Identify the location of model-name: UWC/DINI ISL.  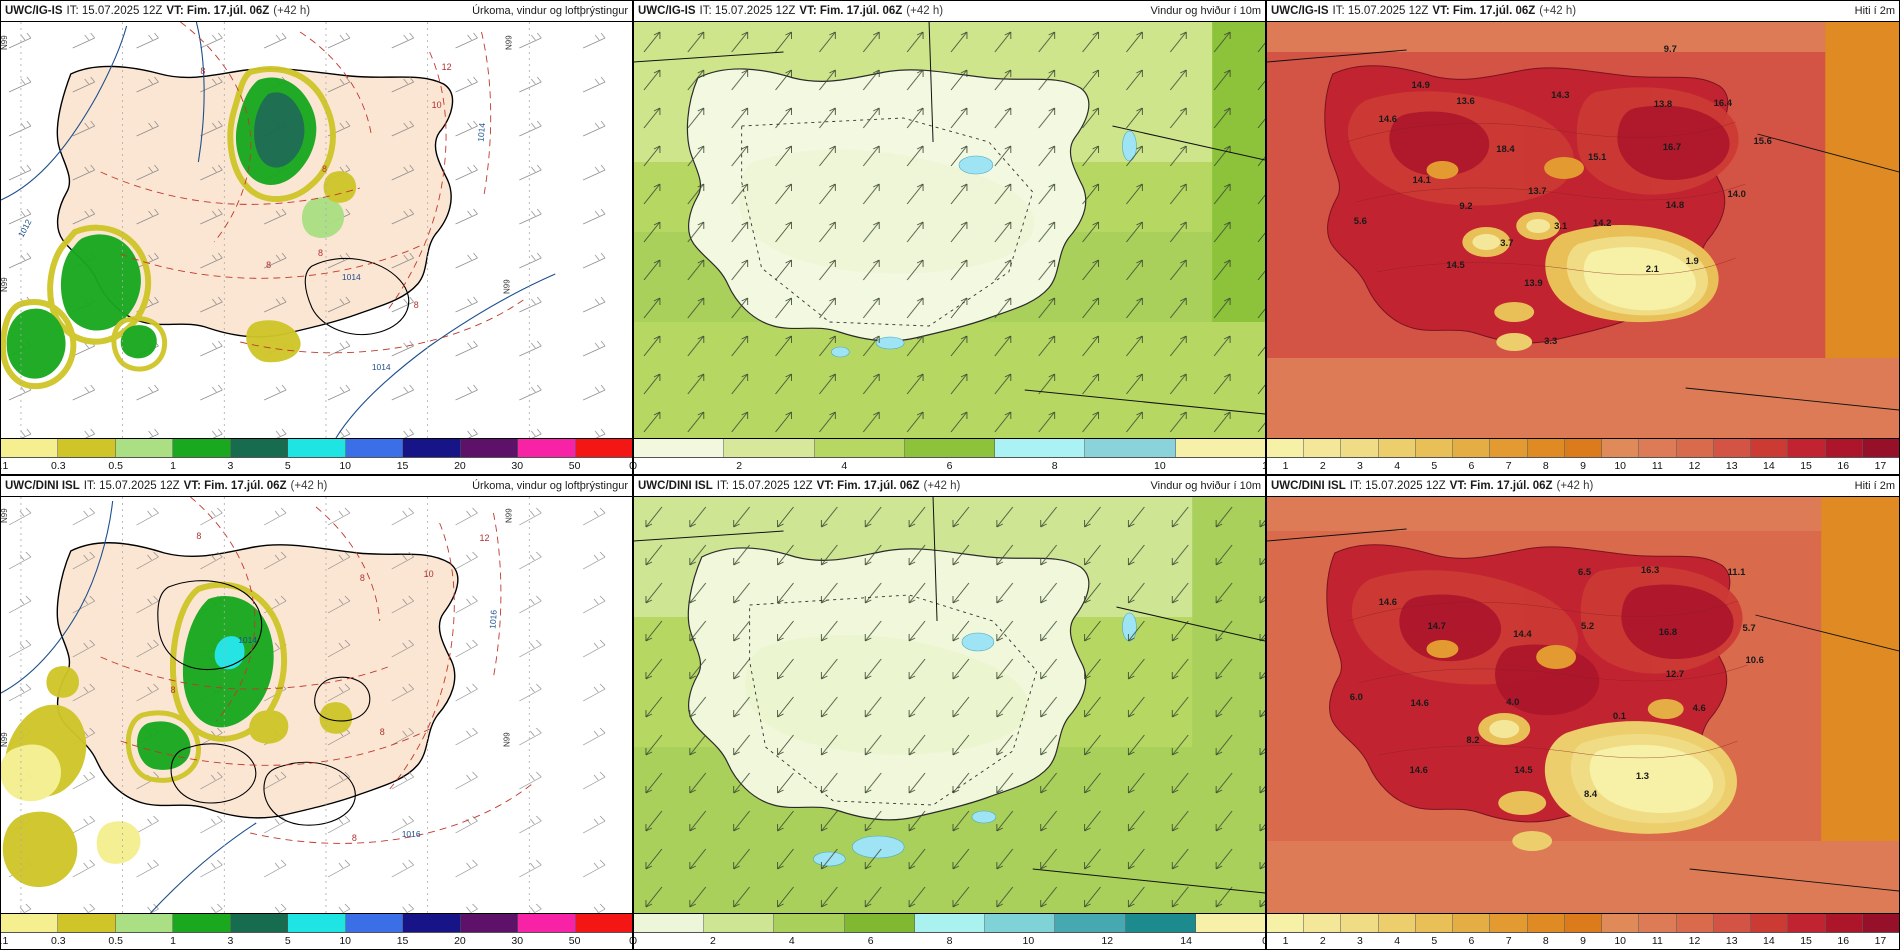
(42, 486).